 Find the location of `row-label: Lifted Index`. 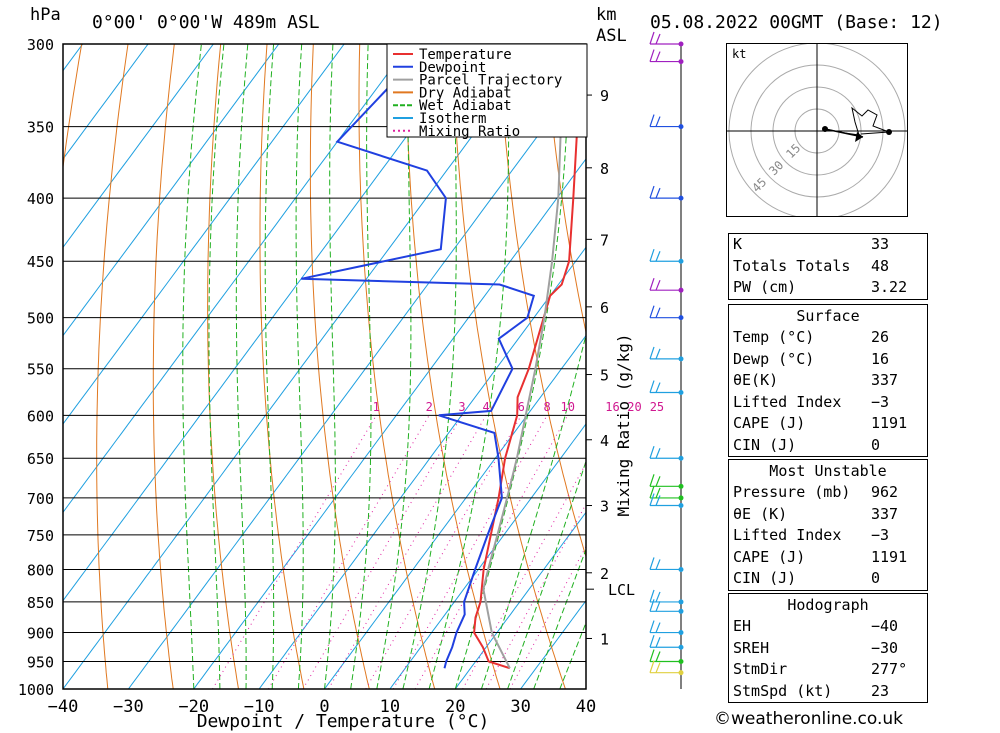

row-label: Lifted Index is located at coordinates (787, 535).